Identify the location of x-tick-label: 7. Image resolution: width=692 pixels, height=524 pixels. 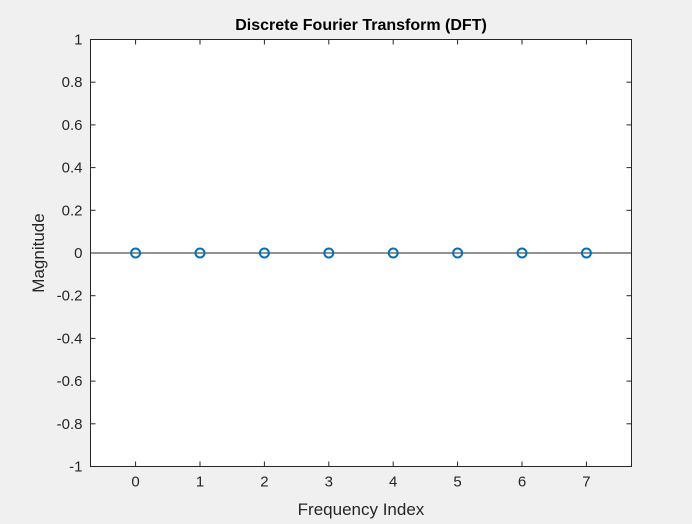
(586, 482).